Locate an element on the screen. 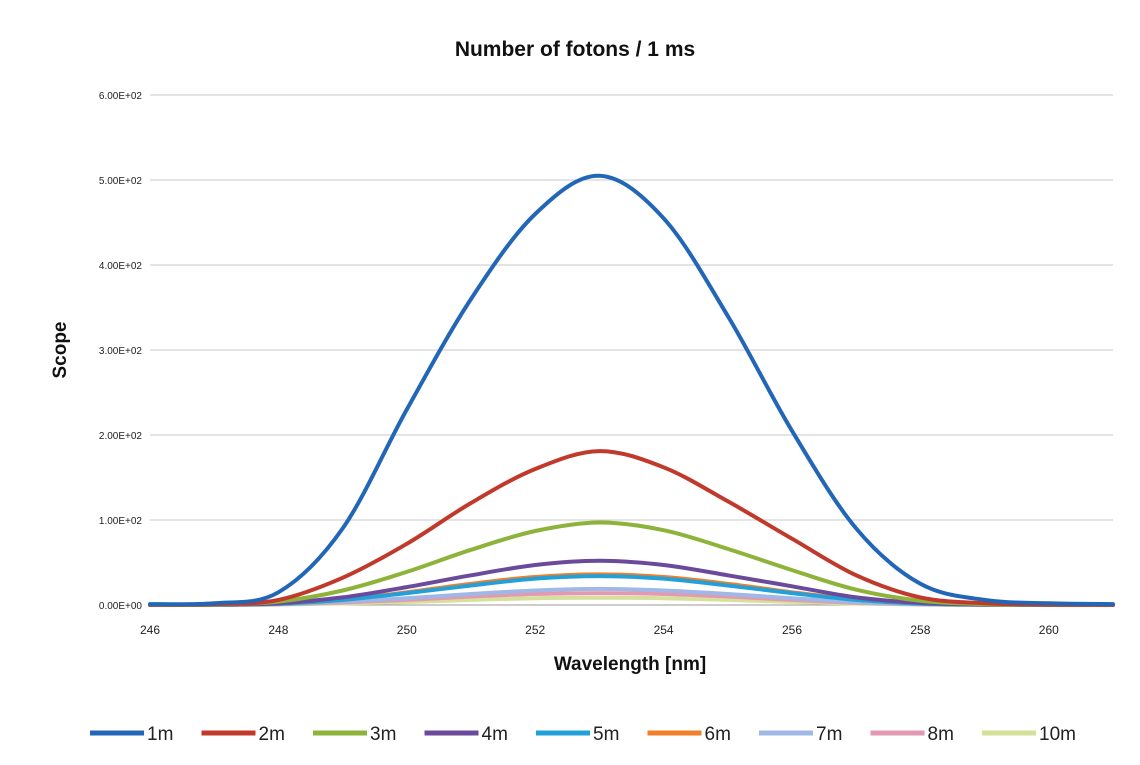 The height and width of the screenshot is (765, 1140). x-tick-label: 250 is located at coordinates (407, 630).